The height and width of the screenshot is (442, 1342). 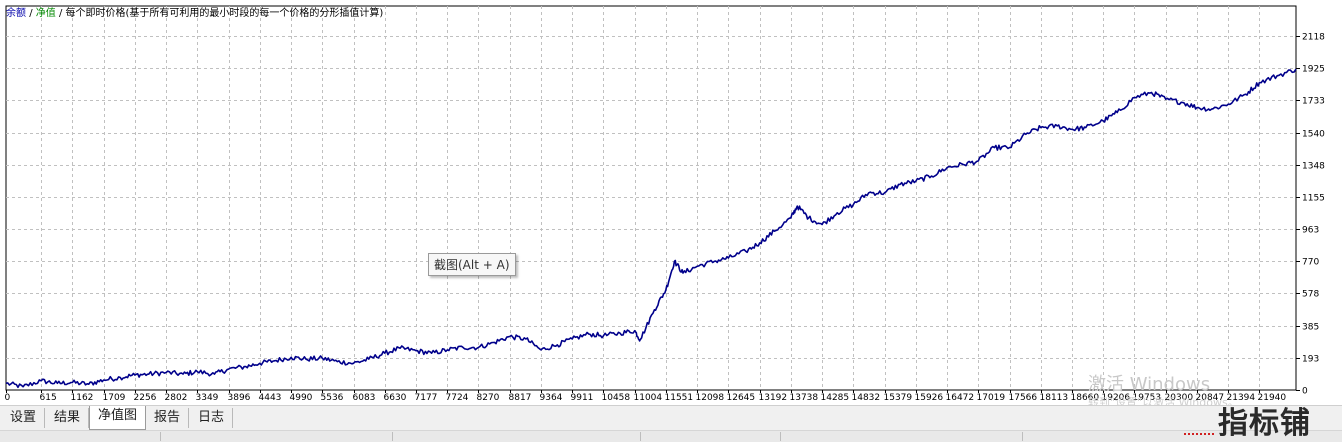 What do you see at coordinates (1313, 102) in the screenshot?
I see `y-tick-label: 1733` at bounding box center [1313, 102].